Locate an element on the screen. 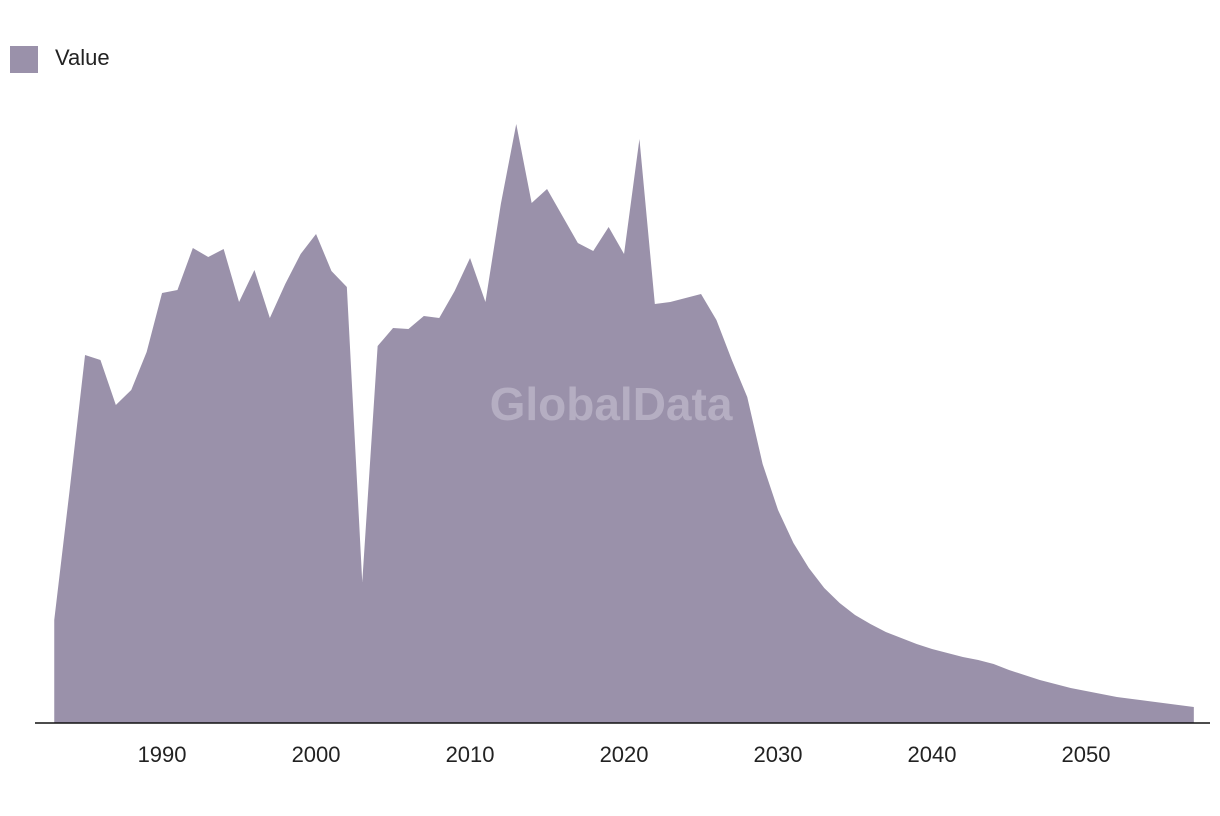 The height and width of the screenshot is (816, 1220). watermark: GlobalData is located at coordinates (611, 404).